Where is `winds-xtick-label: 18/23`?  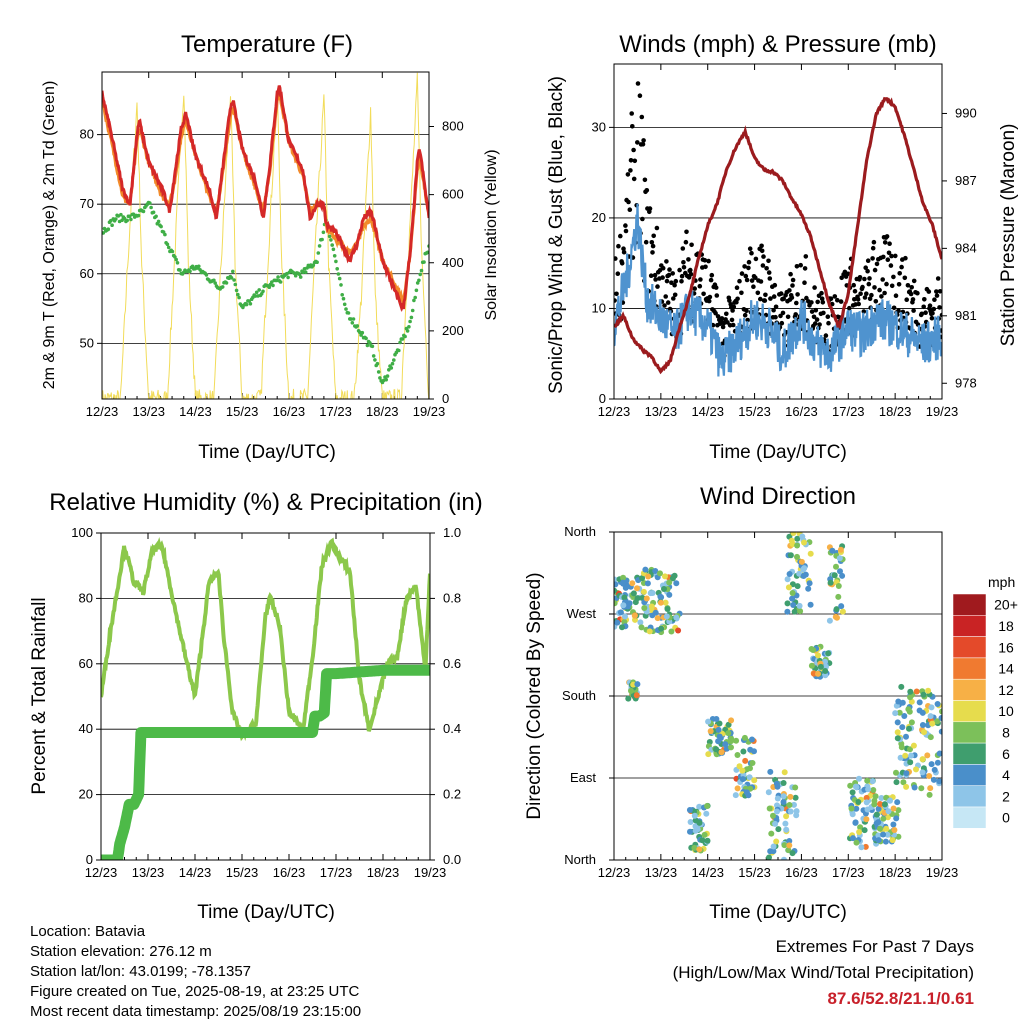
winds-xtick-label: 18/23 is located at coordinates (895, 411).